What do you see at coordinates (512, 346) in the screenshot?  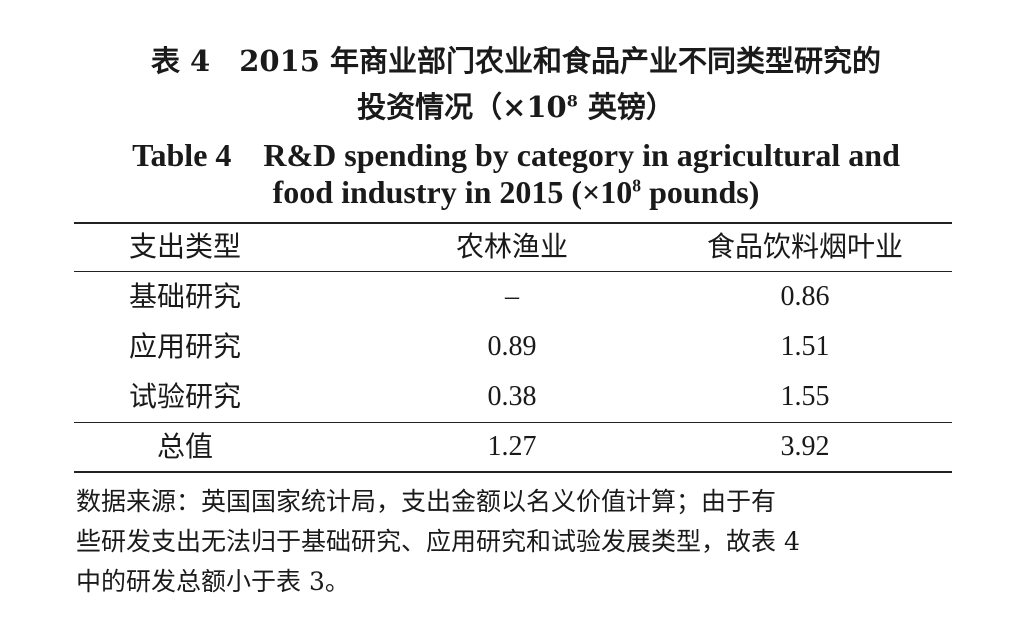 I see `row-agri-cell: 0.89` at bounding box center [512, 346].